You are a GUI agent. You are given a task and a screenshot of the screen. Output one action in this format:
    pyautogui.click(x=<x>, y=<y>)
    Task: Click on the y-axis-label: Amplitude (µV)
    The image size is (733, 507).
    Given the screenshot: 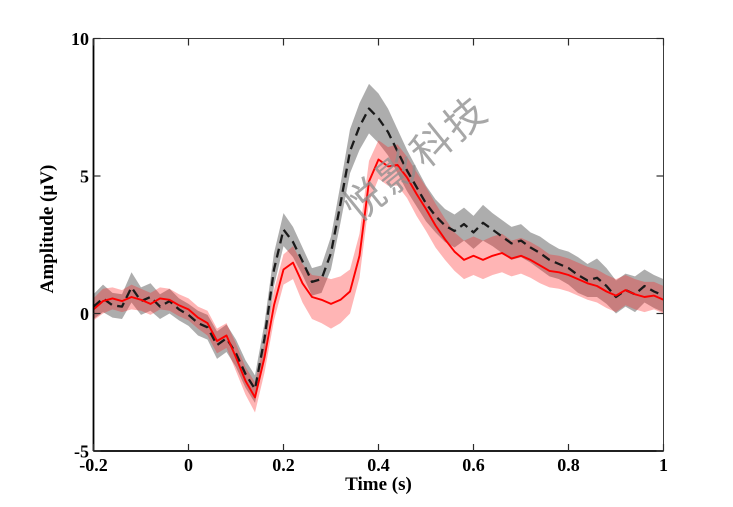 What is the action you would take?
    pyautogui.click(x=47, y=229)
    